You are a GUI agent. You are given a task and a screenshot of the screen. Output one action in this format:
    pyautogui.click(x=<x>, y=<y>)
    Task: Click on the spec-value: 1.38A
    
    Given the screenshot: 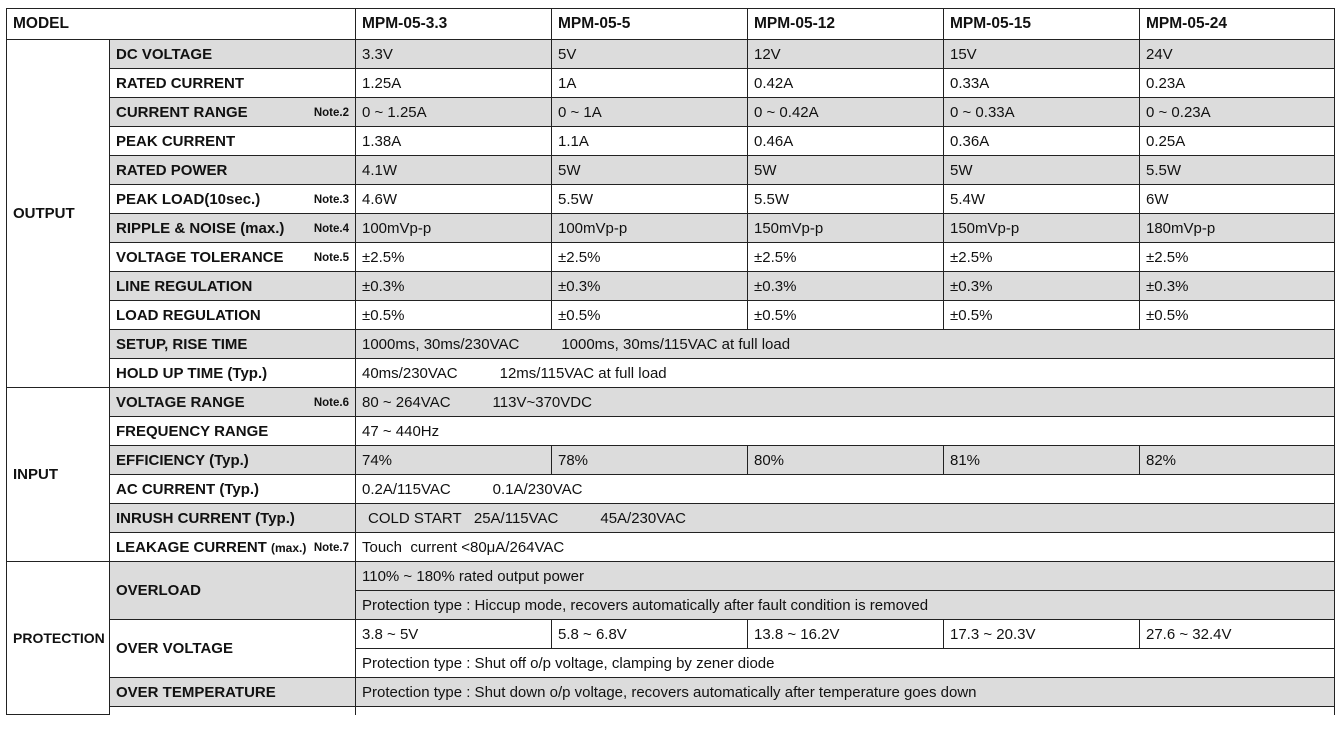 What is the action you would take?
    pyautogui.click(x=453, y=141)
    